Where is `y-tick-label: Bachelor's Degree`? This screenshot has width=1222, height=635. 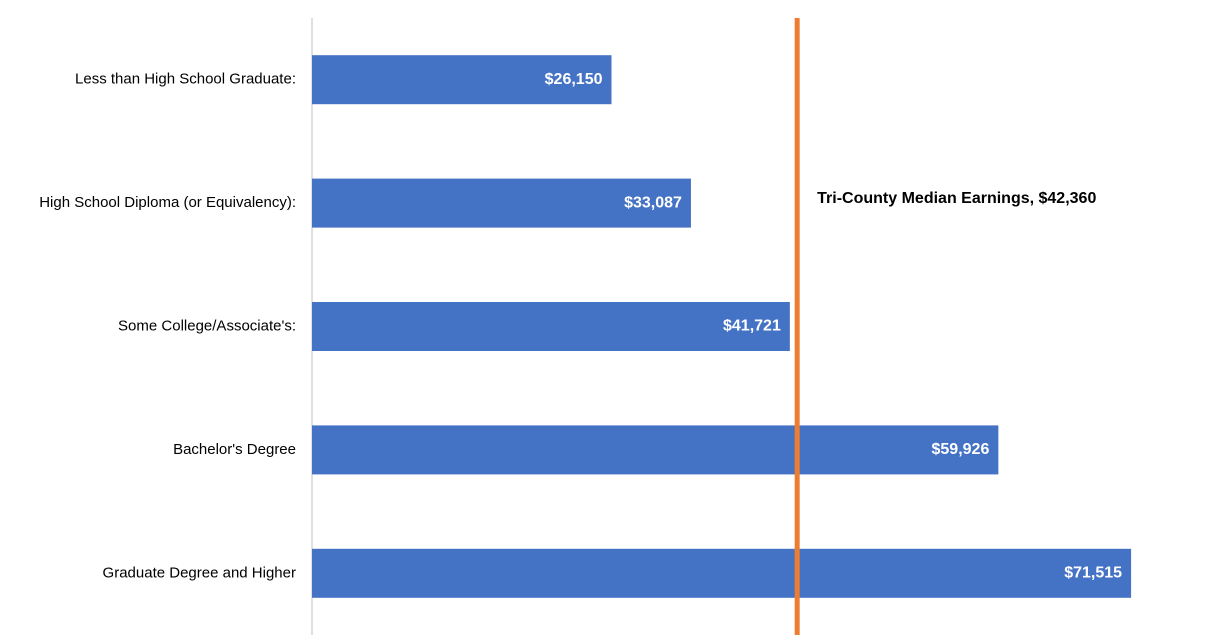 y-tick-label: Bachelor's Degree is located at coordinates (234, 449).